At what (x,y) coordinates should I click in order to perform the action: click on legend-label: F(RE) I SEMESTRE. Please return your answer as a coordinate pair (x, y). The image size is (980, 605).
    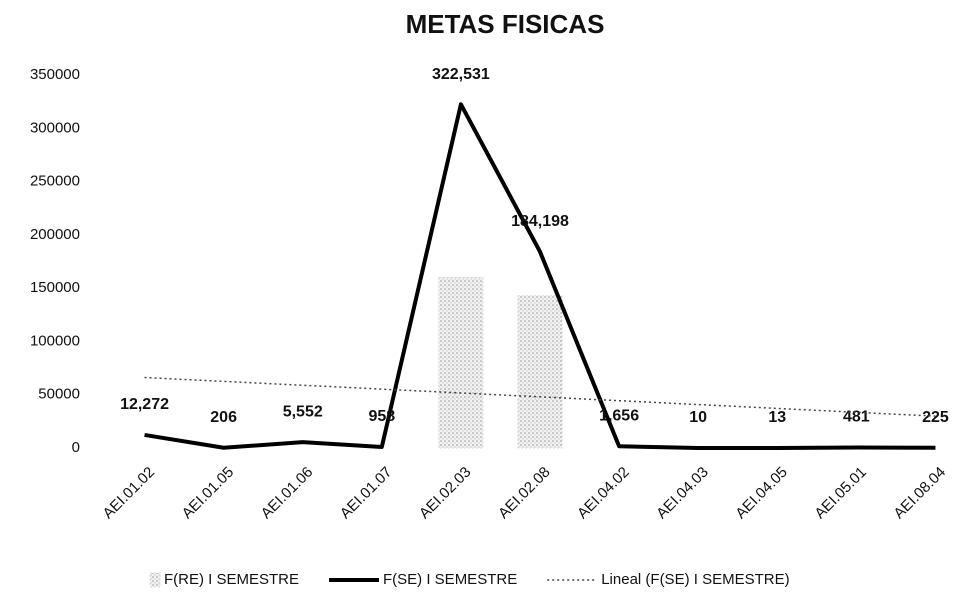
    Looking at the image, I should click on (231, 579).